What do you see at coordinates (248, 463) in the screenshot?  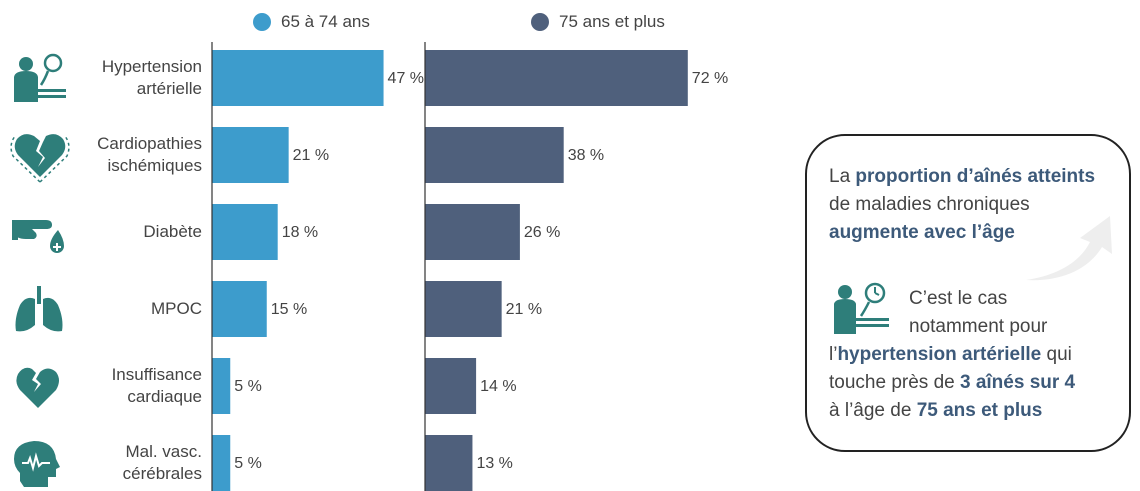 I see `data-label-65-74-5: 5 %` at bounding box center [248, 463].